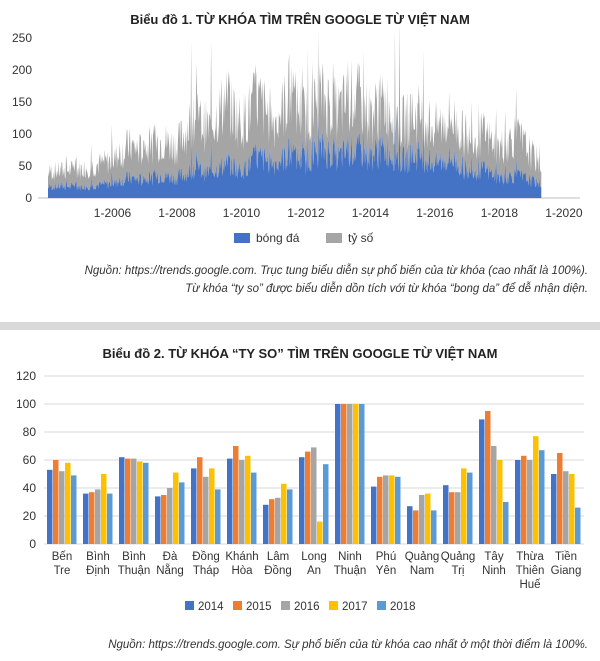 The image size is (600, 661). I want to click on chart1-xtick-label: 1-2010, so click(242, 213).